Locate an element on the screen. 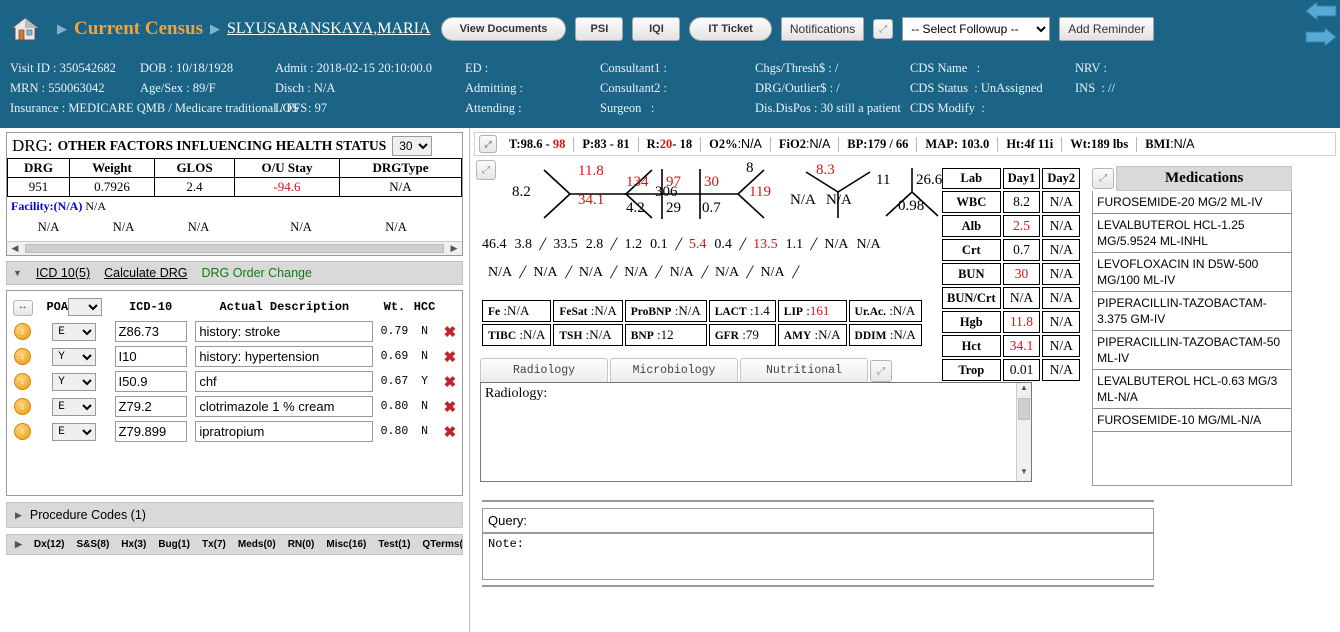  expand-labs-icon: ⤢ is located at coordinates (486, 170).